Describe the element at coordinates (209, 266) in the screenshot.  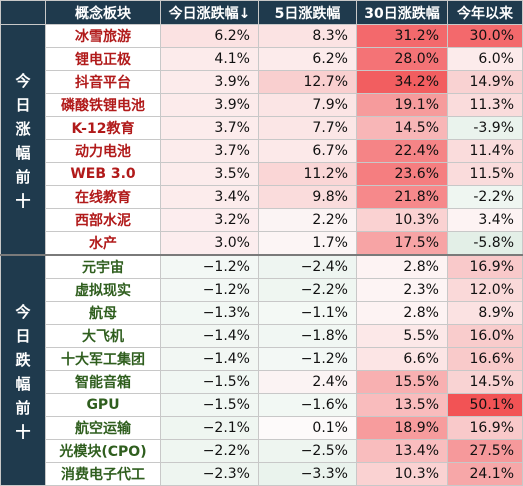
I see `today-change-cell: −1.2%` at that location.